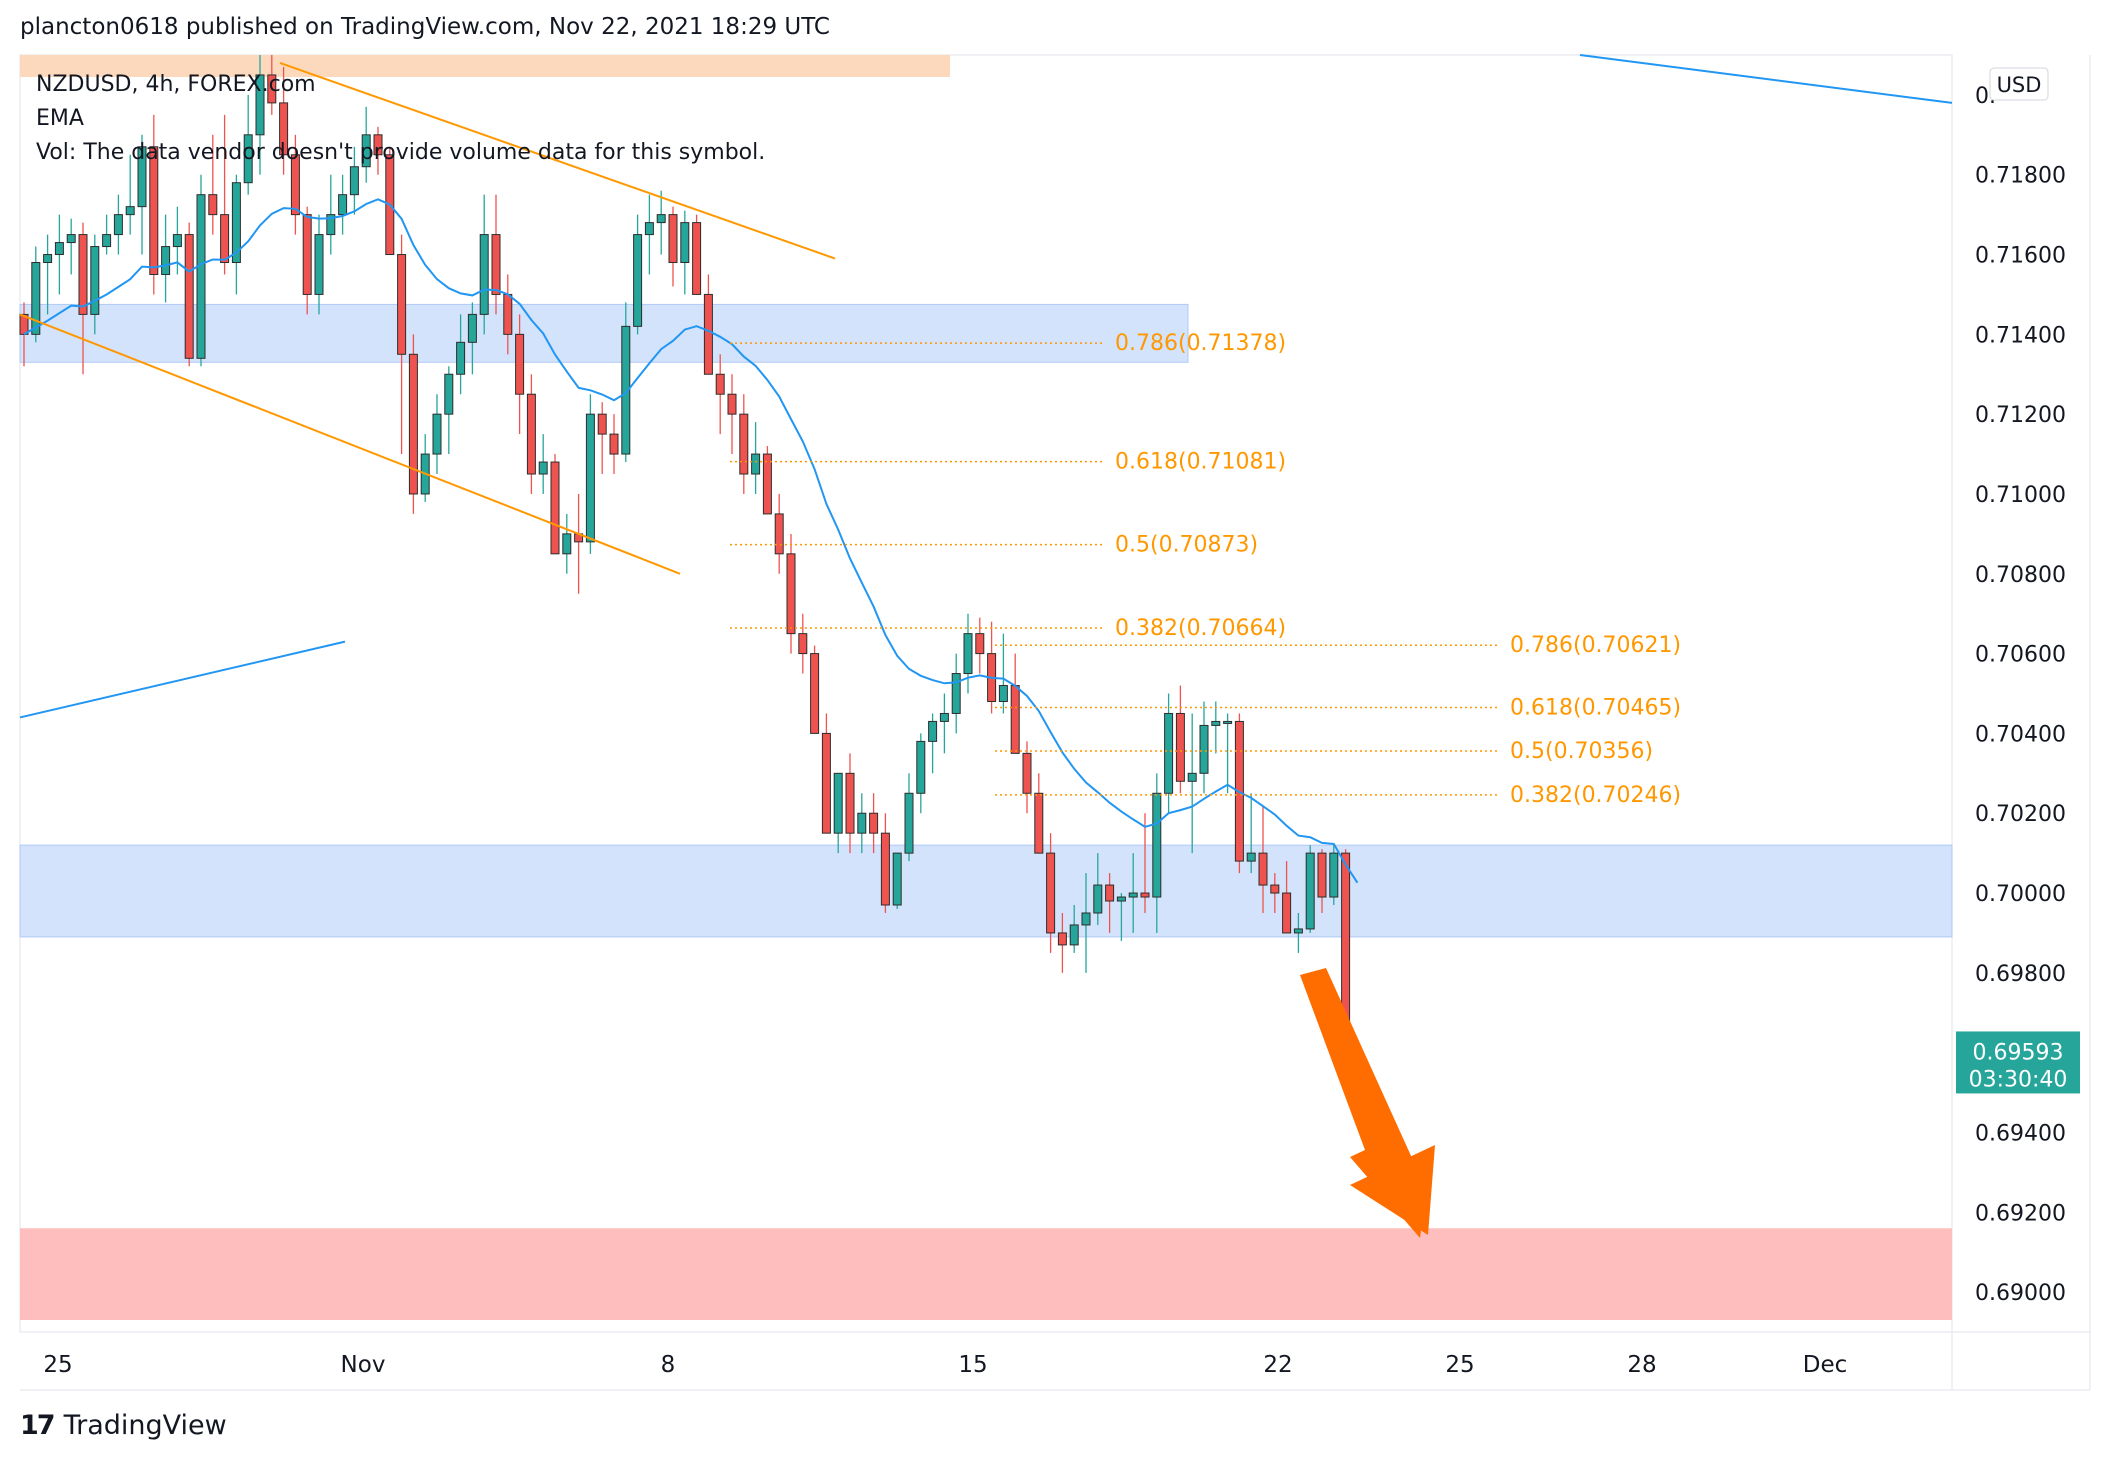  What do you see at coordinates (604, 333) in the screenshot?
I see `supply-zone-upper` at bounding box center [604, 333].